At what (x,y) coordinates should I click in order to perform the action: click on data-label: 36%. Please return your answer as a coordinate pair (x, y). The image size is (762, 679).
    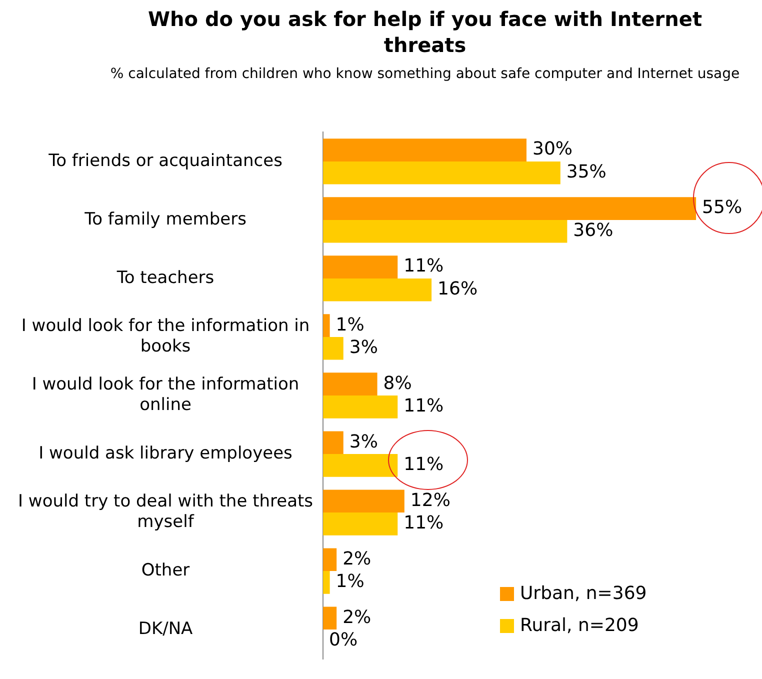
    Looking at the image, I should click on (593, 231).